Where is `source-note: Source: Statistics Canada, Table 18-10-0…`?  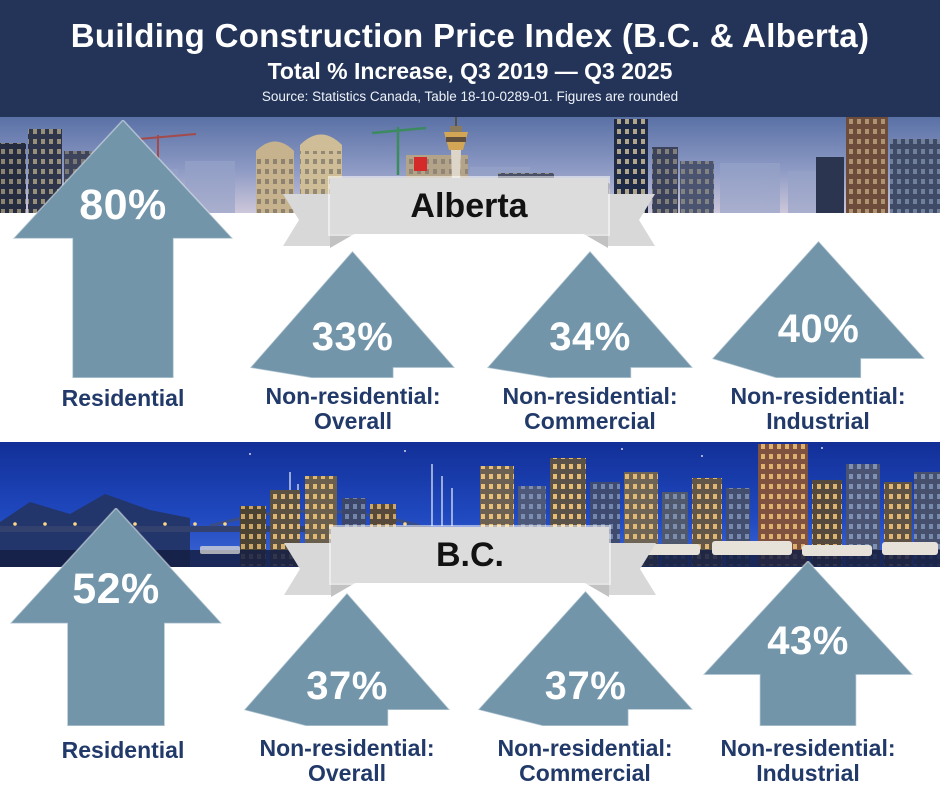 source-note: Source: Statistics Canada, Table 18-10-0… is located at coordinates (470, 96).